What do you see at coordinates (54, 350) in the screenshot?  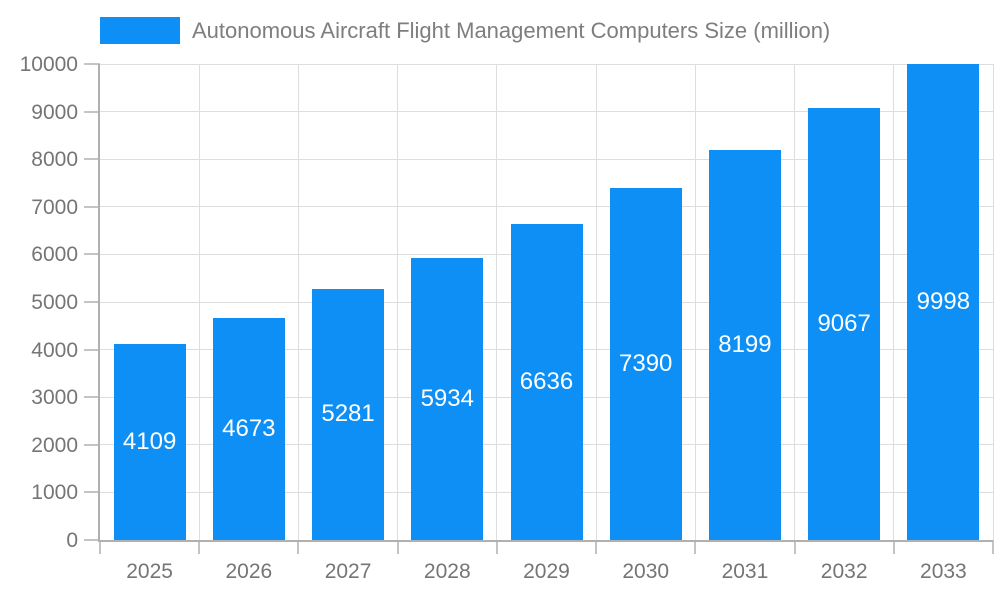 I see `y-tick-label: 4000` at bounding box center [54, 350].